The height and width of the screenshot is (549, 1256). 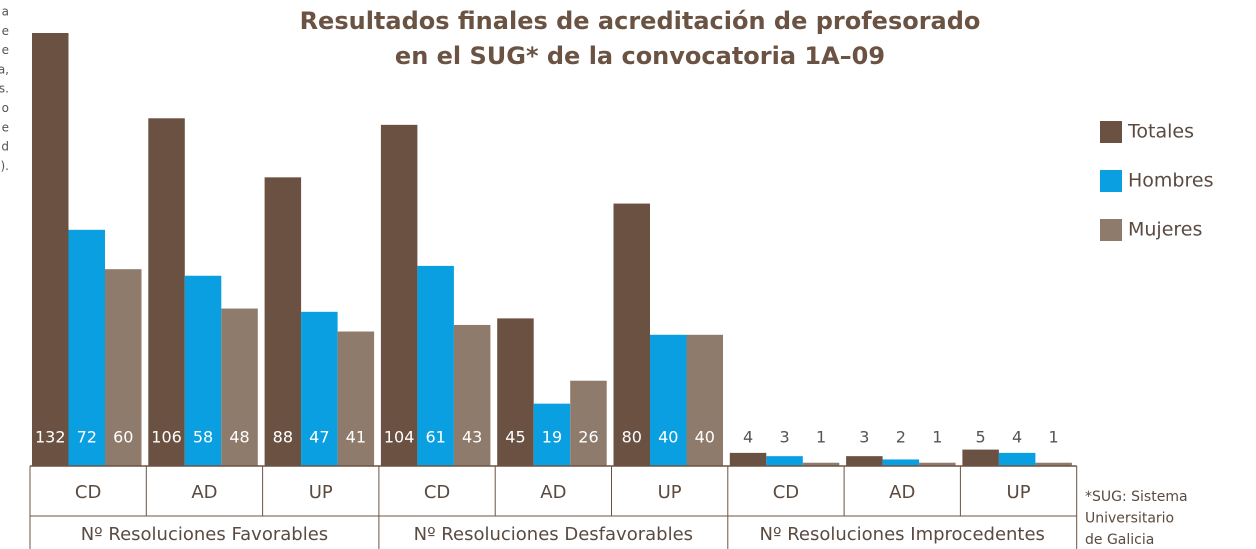 I want to click on value-label: 5, so click(x=981, y=437).